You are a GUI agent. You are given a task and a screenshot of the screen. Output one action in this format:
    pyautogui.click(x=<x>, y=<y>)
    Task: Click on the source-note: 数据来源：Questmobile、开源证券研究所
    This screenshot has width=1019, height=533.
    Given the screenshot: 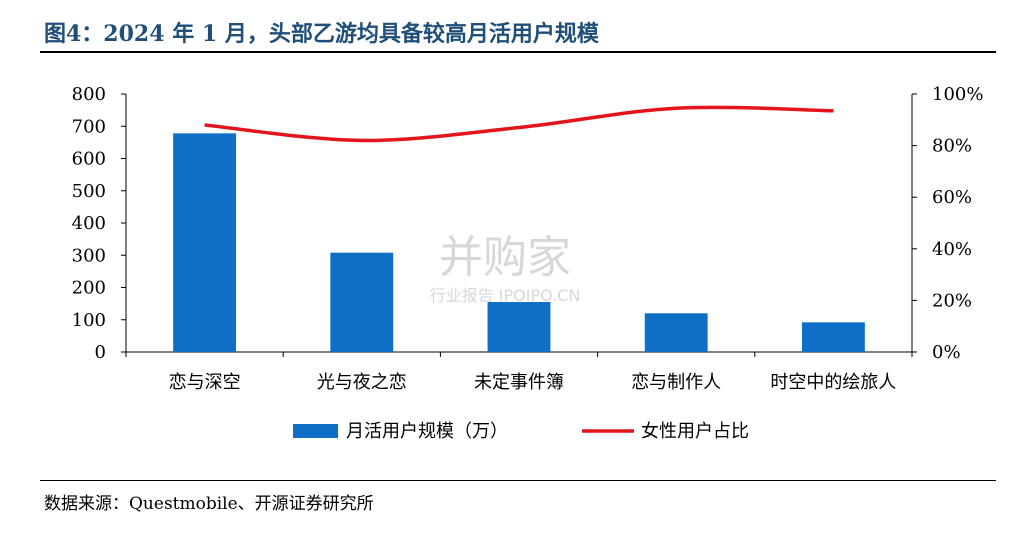 What is the action you would take?
    pyautogui.click(x=209, y=504)
    